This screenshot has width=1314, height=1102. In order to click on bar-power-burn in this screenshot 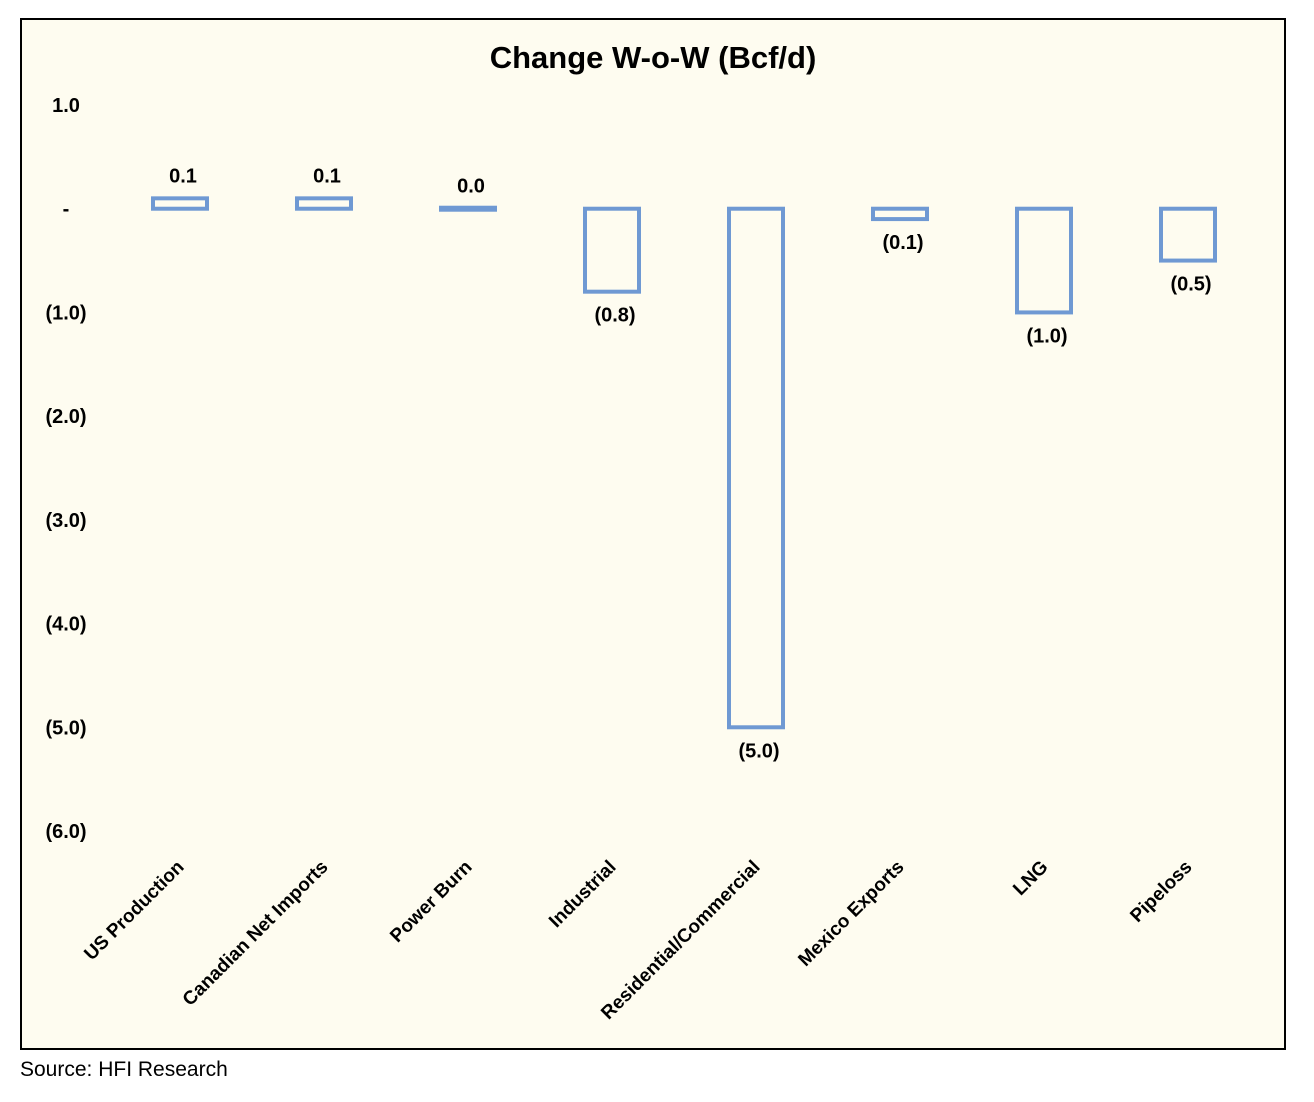, I will do `click(468, 208)`.